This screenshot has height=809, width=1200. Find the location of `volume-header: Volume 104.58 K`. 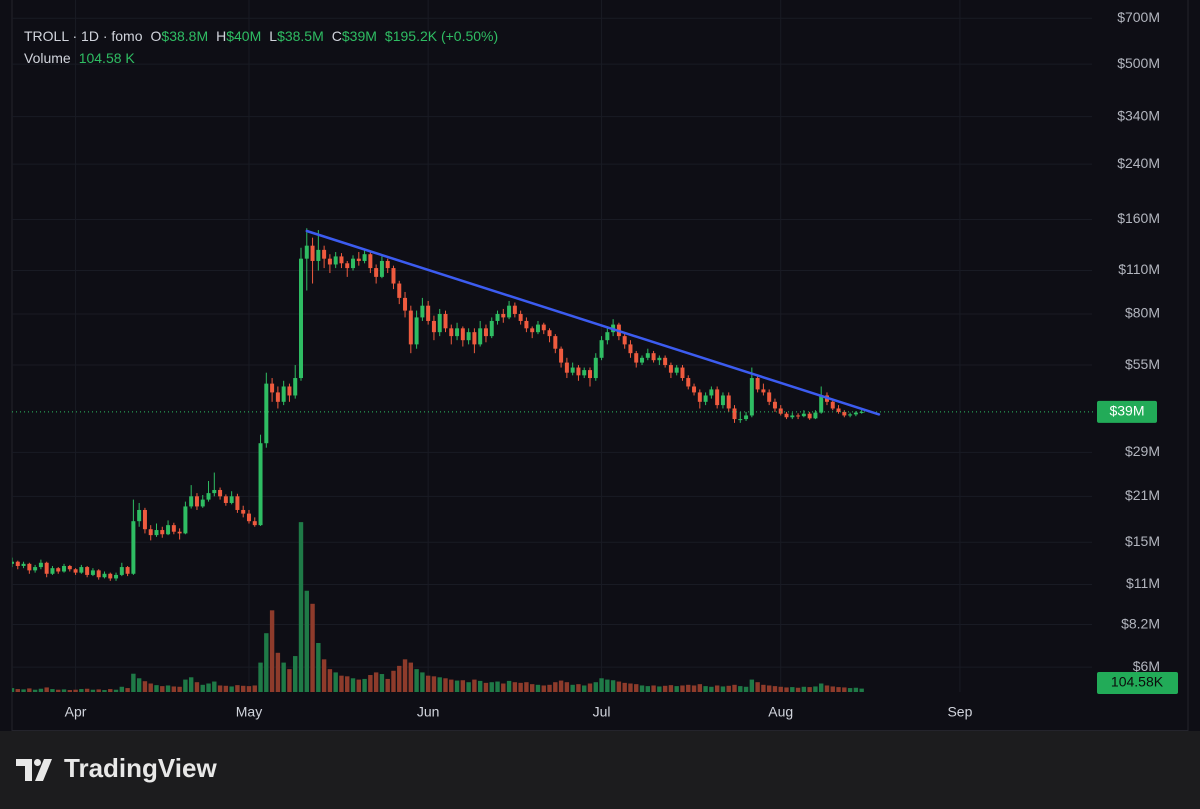

volume-header: Volume 104.58 K is located at coordinates (79, 58).